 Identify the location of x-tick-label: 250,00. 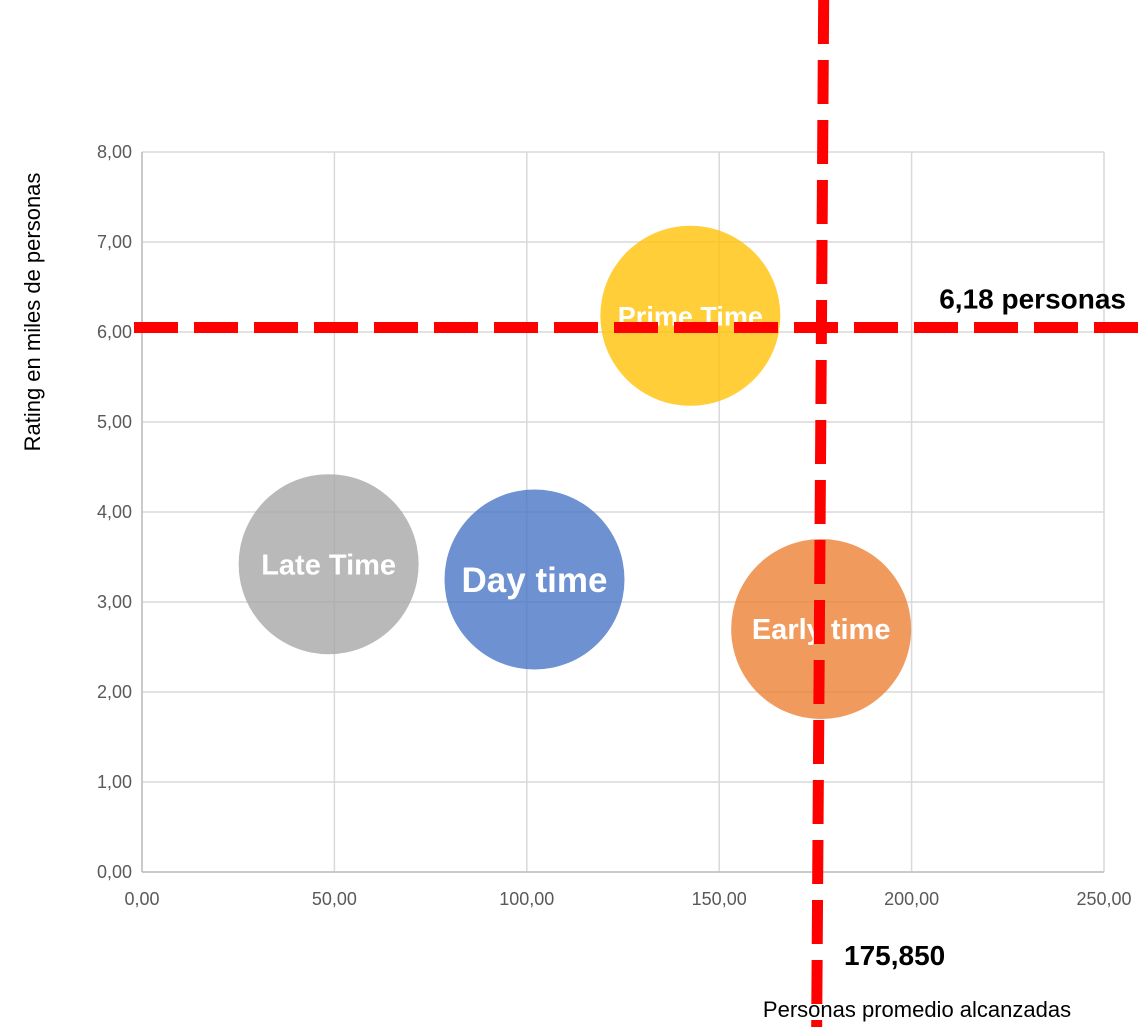
(1103, 899).